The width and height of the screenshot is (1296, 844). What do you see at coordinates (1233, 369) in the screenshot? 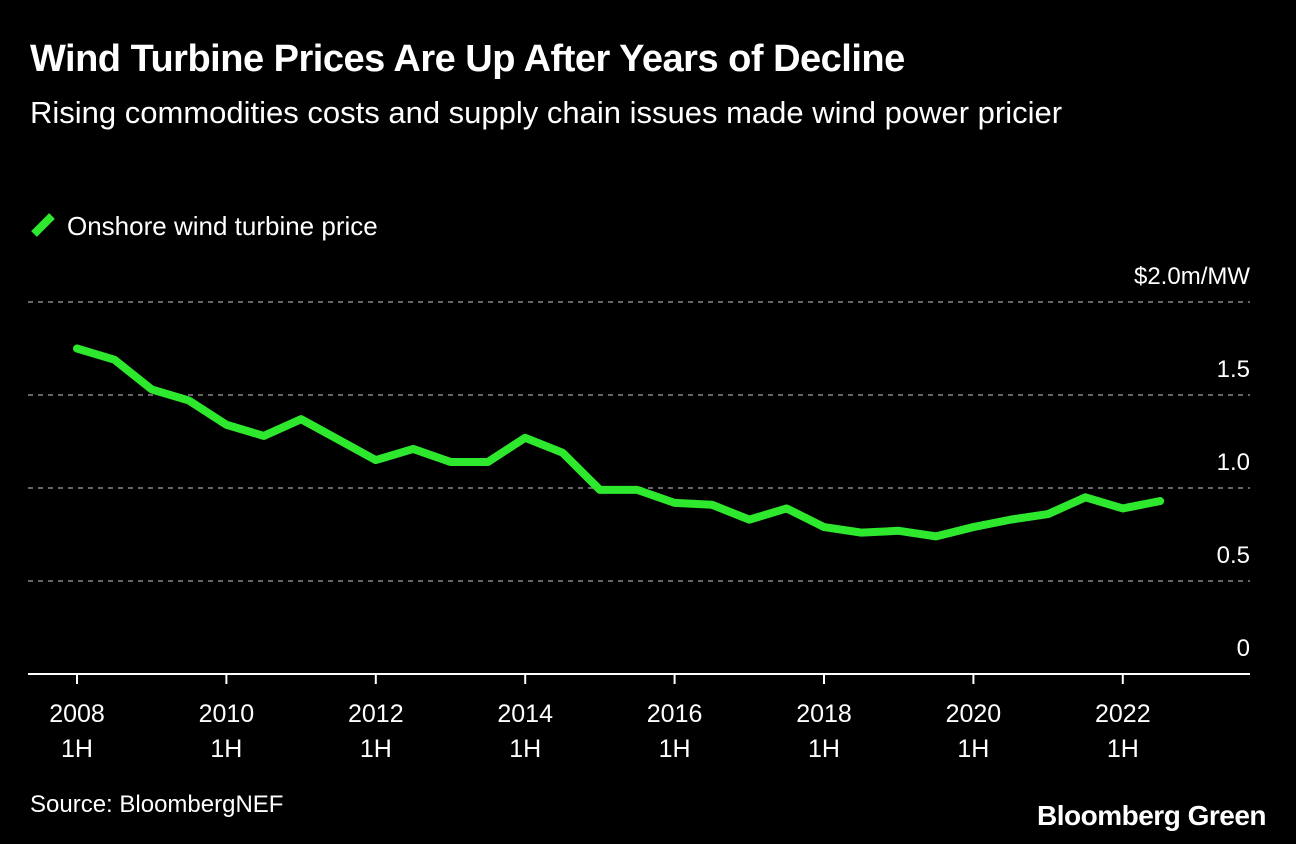
I see `y-tick-label: 1.5` at bounding box center [1233, 369].